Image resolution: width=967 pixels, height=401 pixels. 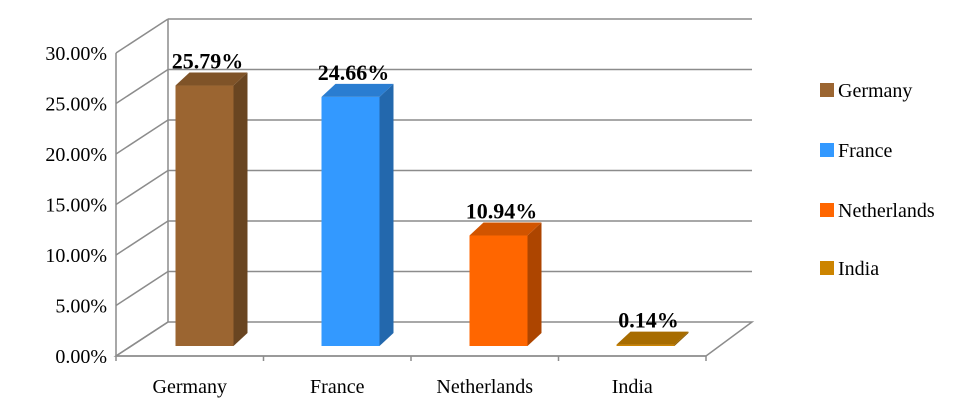 I want to click on legend-item: France, so click(x=856, y=151).